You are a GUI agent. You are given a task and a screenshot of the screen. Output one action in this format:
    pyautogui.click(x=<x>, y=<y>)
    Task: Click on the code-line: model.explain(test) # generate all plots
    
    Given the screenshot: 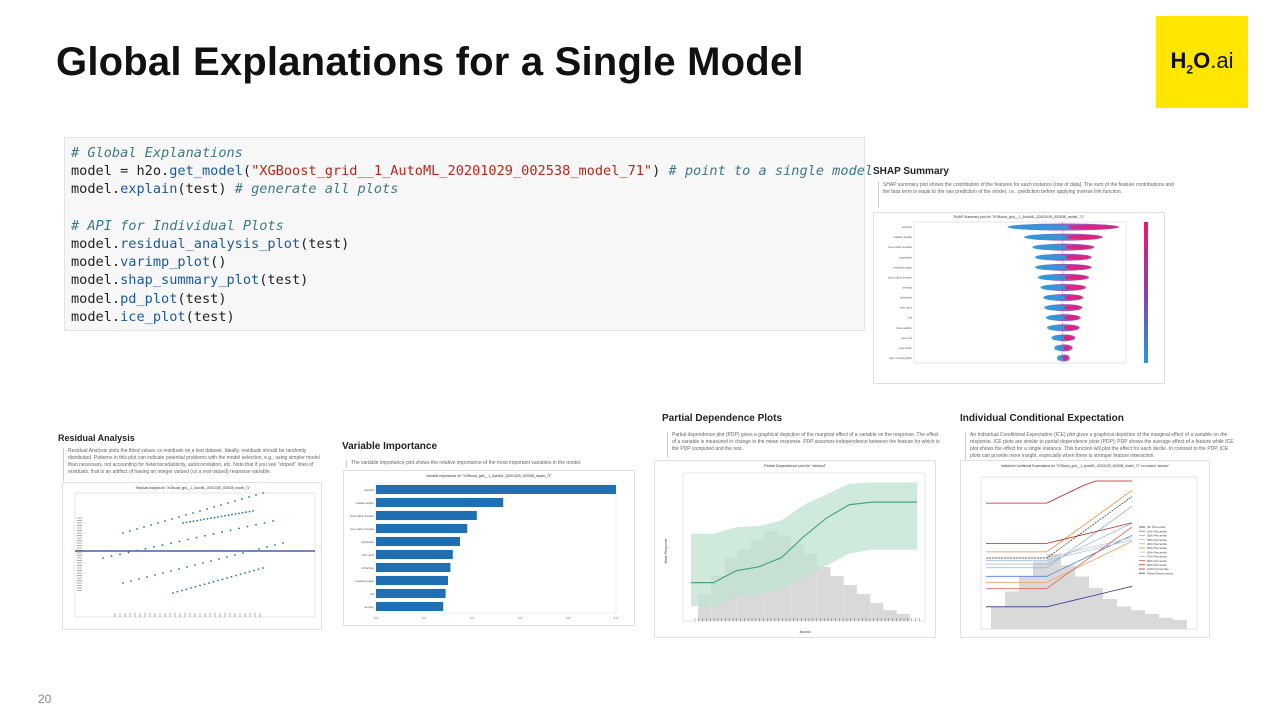 What is the action you would take?
    pyautogui.click(x=467, y=189)
    